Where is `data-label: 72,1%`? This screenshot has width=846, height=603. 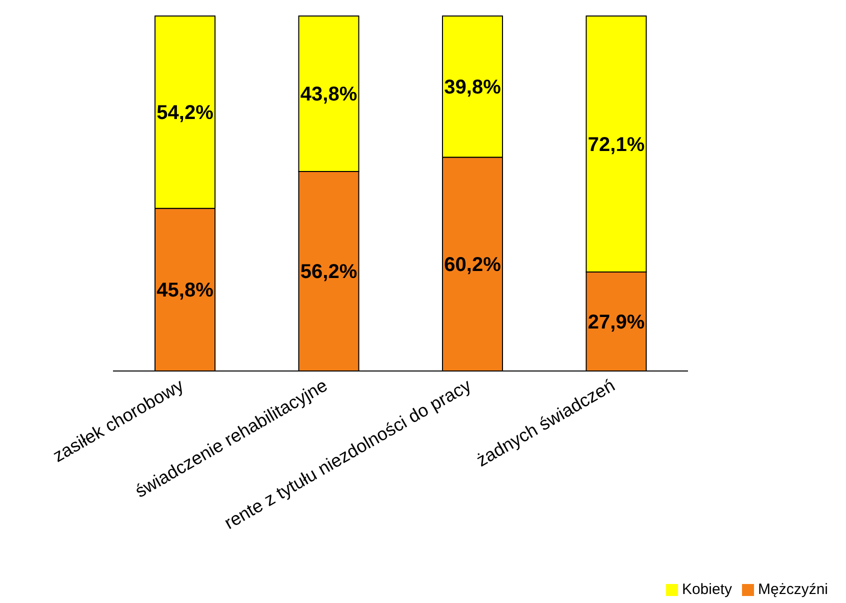
data-label: 72,1% is located at coordinates (616, 145).